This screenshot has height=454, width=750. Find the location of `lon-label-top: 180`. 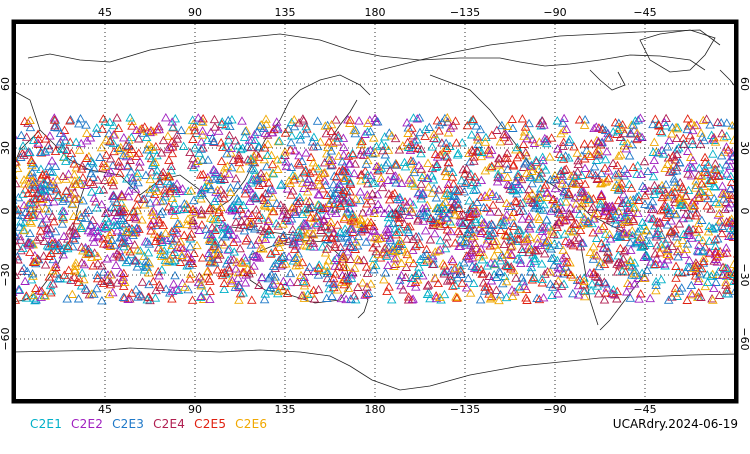

lon-label-top: 180 is located at coordinates (375, 12).